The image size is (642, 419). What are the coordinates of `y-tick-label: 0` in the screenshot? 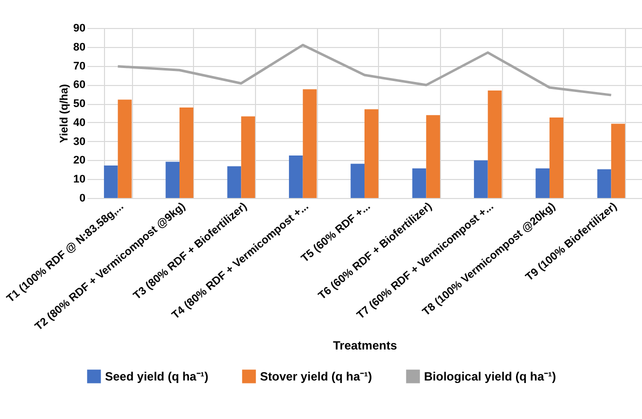 It's located at (82, 198).